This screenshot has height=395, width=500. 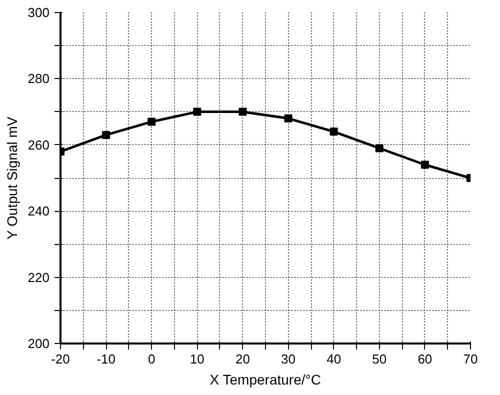 What do you see at coordinates (39, 78) in the screenshot?
I see `y-tick-label: 280` at bounding box center [39, 78].